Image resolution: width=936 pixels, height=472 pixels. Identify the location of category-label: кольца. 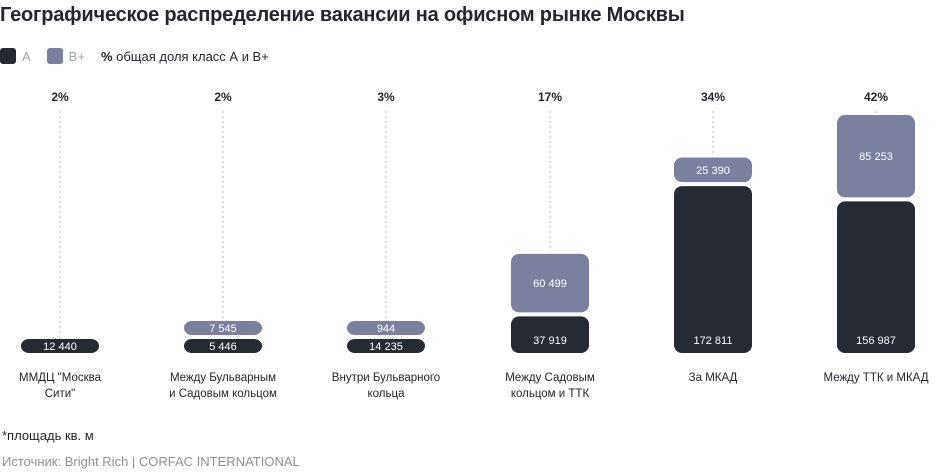
(387, 394).